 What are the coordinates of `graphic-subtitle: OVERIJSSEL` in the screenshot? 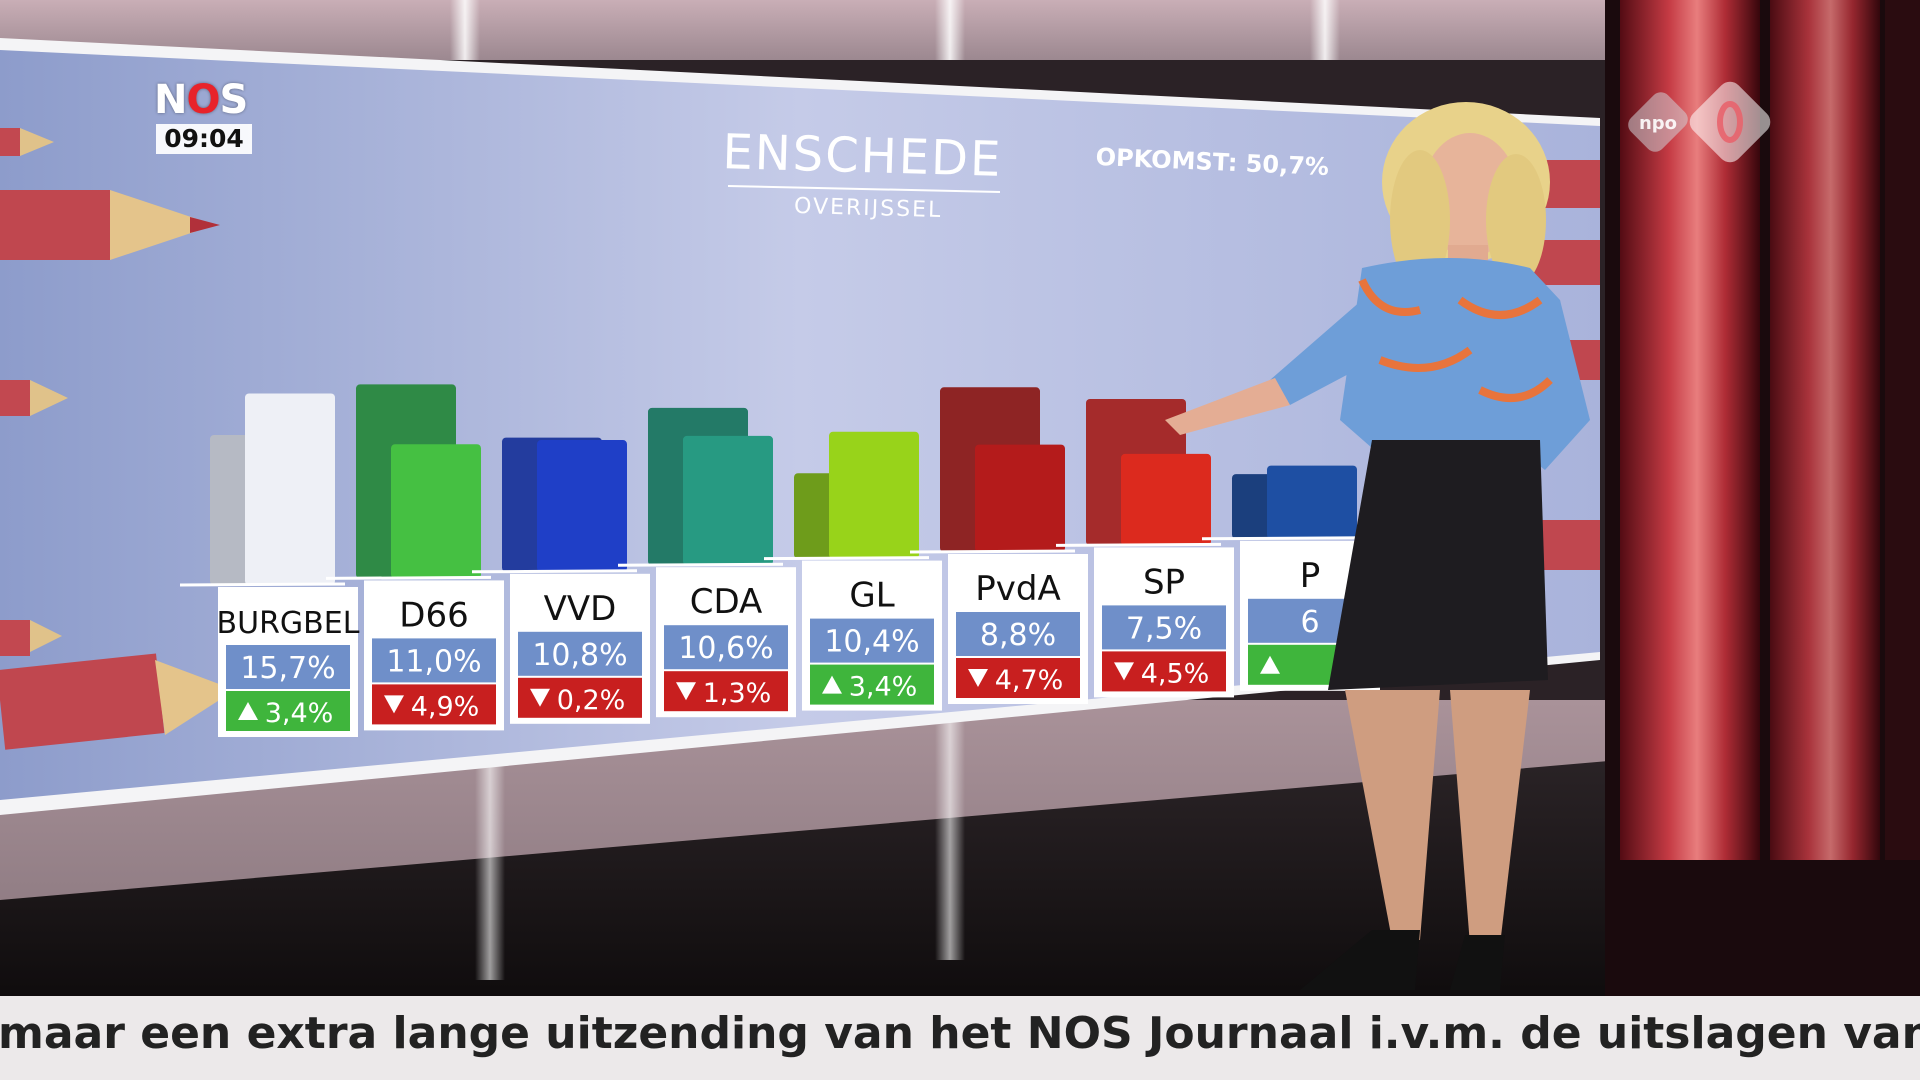 It's located at (868, 208).